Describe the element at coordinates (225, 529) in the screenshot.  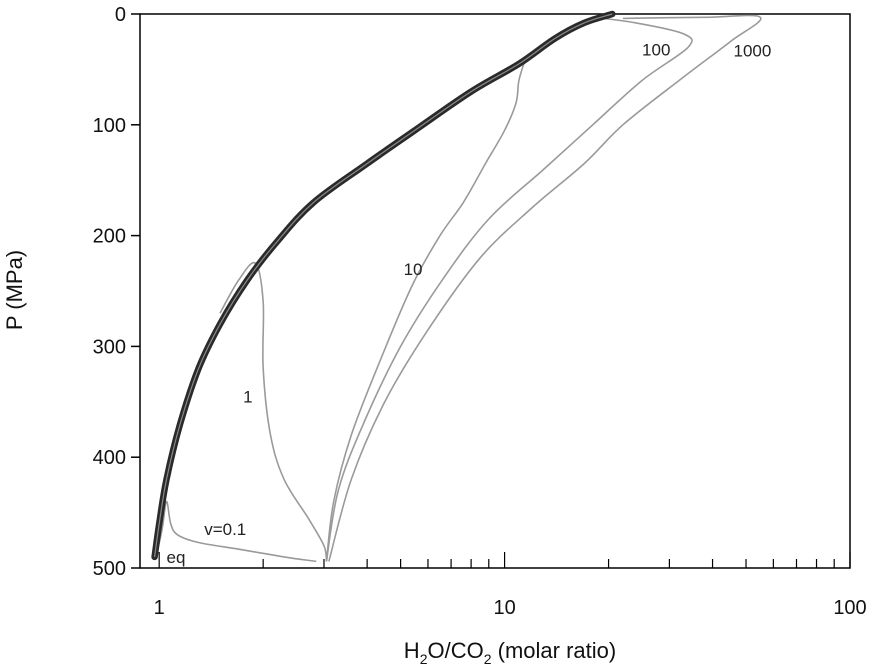
I see `series-v-0-1-label: v=0.1` at that location.